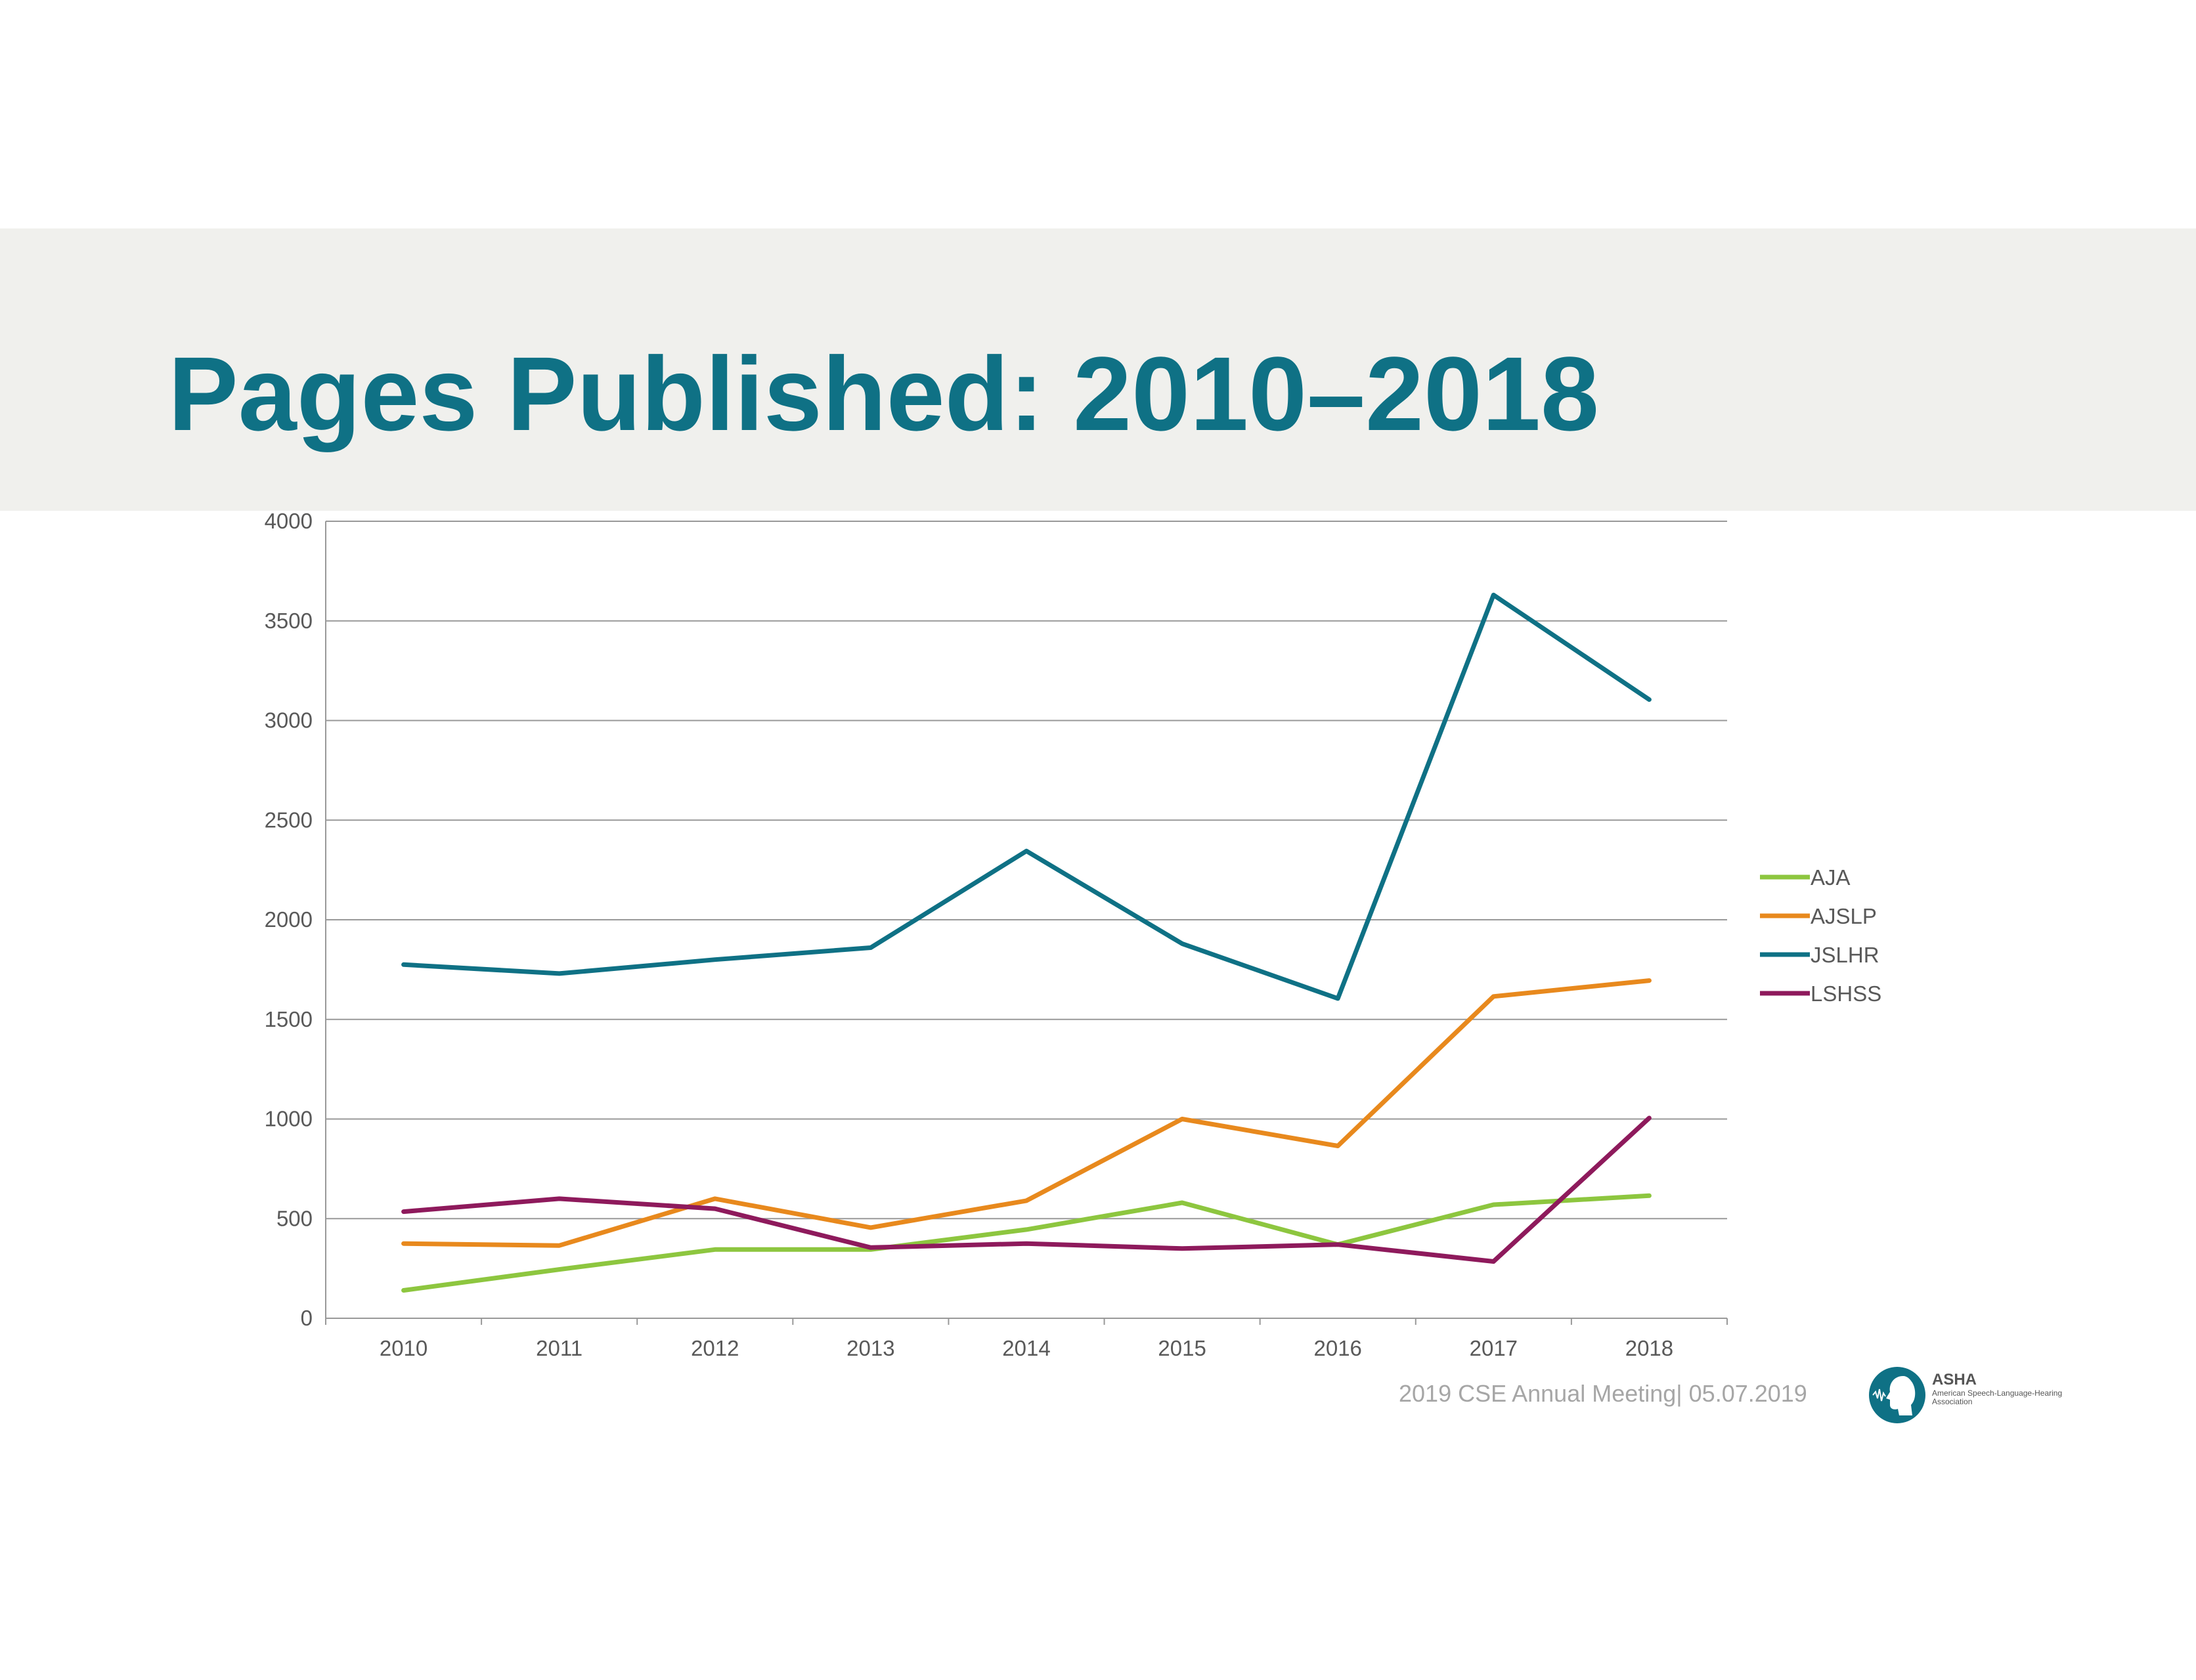 The width and height of the screenshot is (2196, 1680). I want to click on series-line-ajslp, so click(1026, 1113).